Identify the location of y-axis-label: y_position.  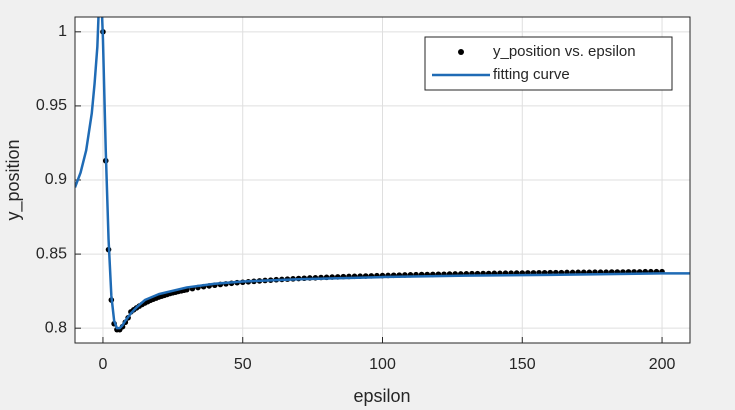
(13, 179).